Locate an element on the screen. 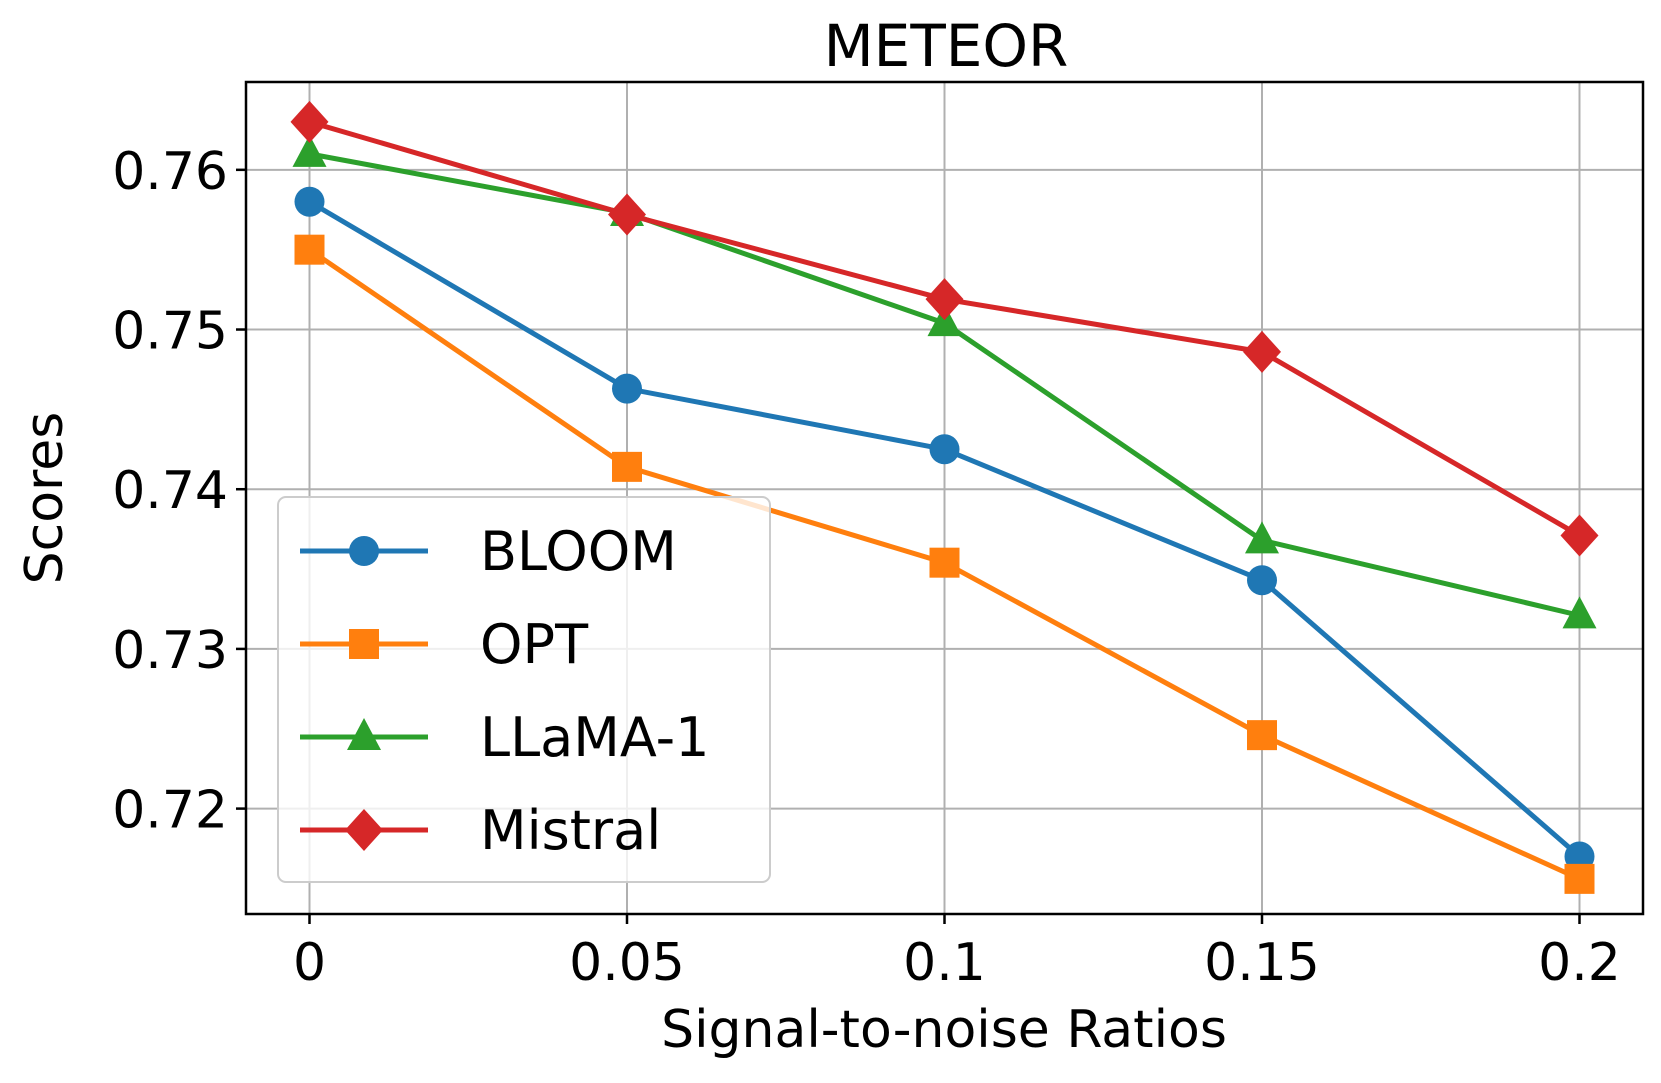 This screenshot has height=1083, width=1661. y-tick-label: 0.74 is located at coordinates (170, 491).